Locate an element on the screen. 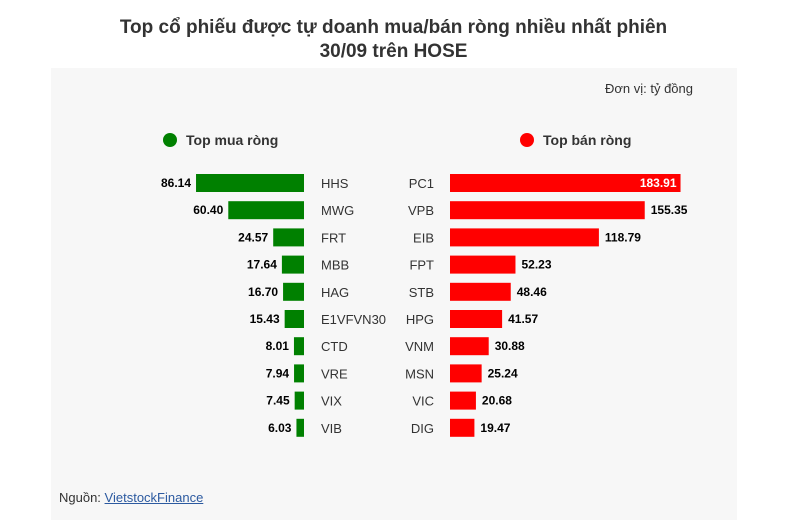 The height and width of the screenshot is (525, 787). buy-category-label: CTD is located at coordinates (334, 346).